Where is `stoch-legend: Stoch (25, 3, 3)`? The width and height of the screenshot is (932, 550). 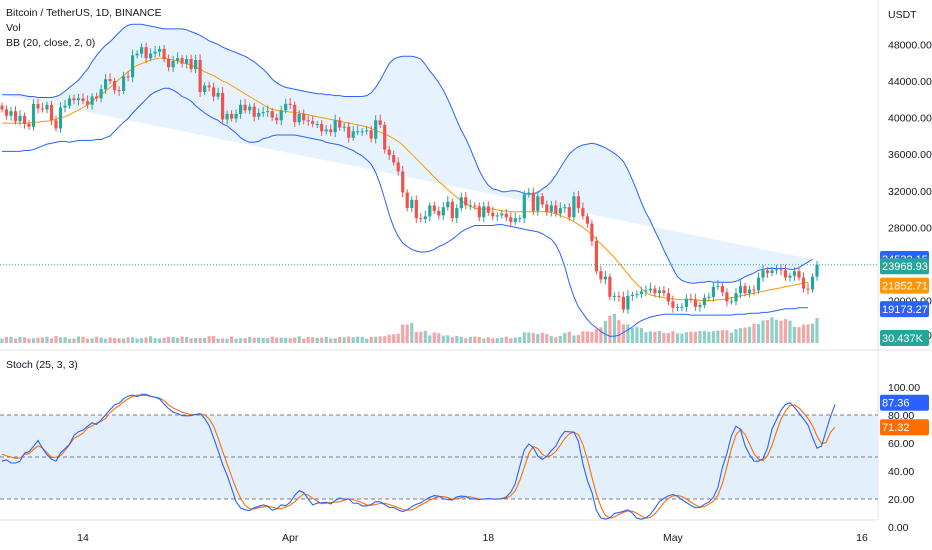 stoch-legend: Stoch (25, 3, 3) is located at coordinates (42, 365).